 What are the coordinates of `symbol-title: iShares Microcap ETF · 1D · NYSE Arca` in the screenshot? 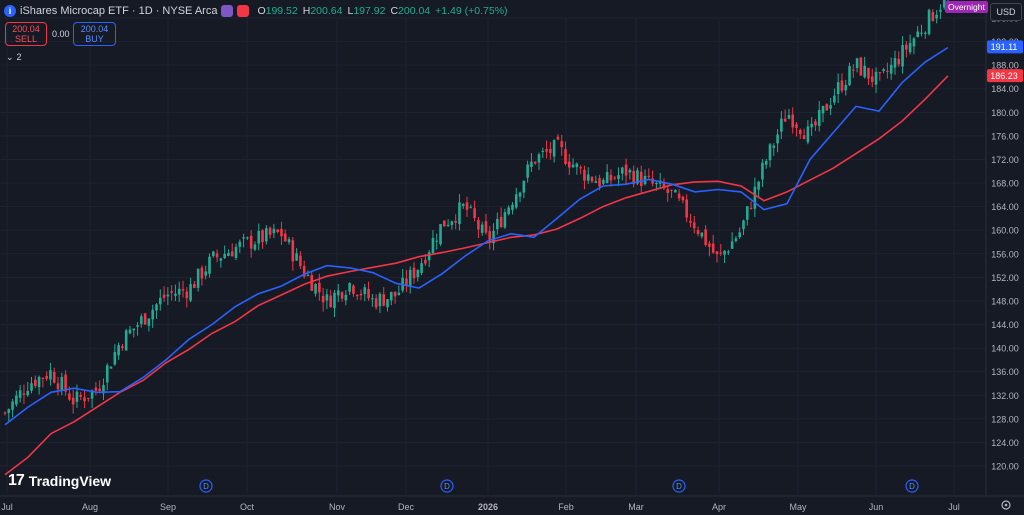 It's located at (119, 11).